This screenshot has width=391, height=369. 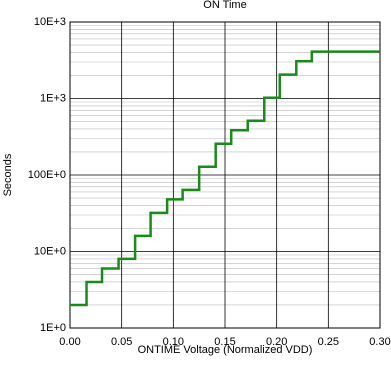 I want to click on x-tick-label: 0.10, so click(x=173, y=342).